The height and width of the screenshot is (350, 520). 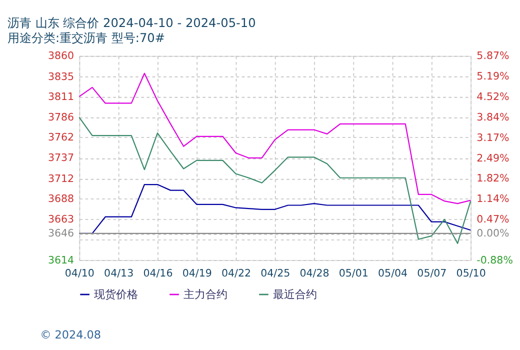 I want to click on legend-label: 主力合约, so click(x=206, y=295).